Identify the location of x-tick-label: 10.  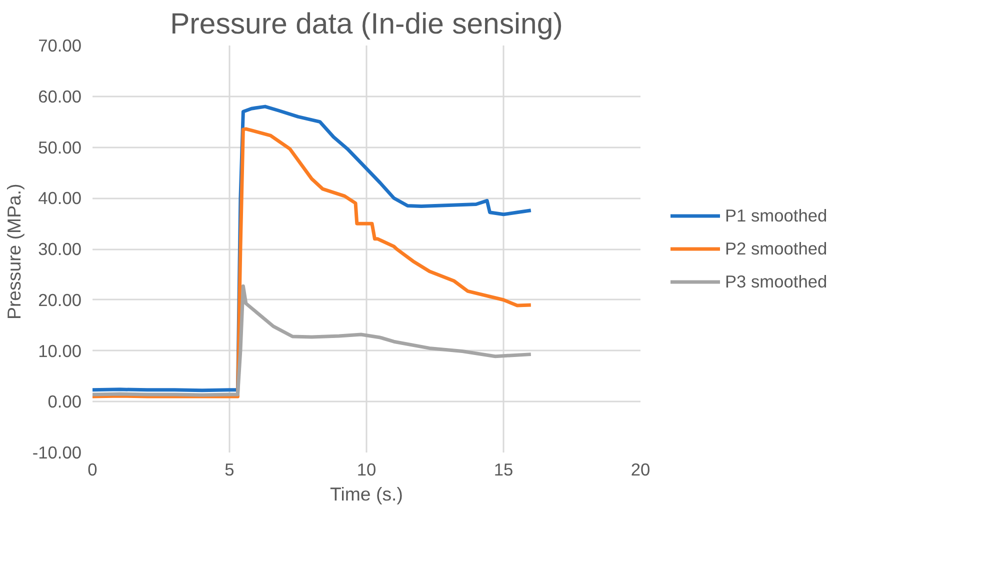
(366, 470).